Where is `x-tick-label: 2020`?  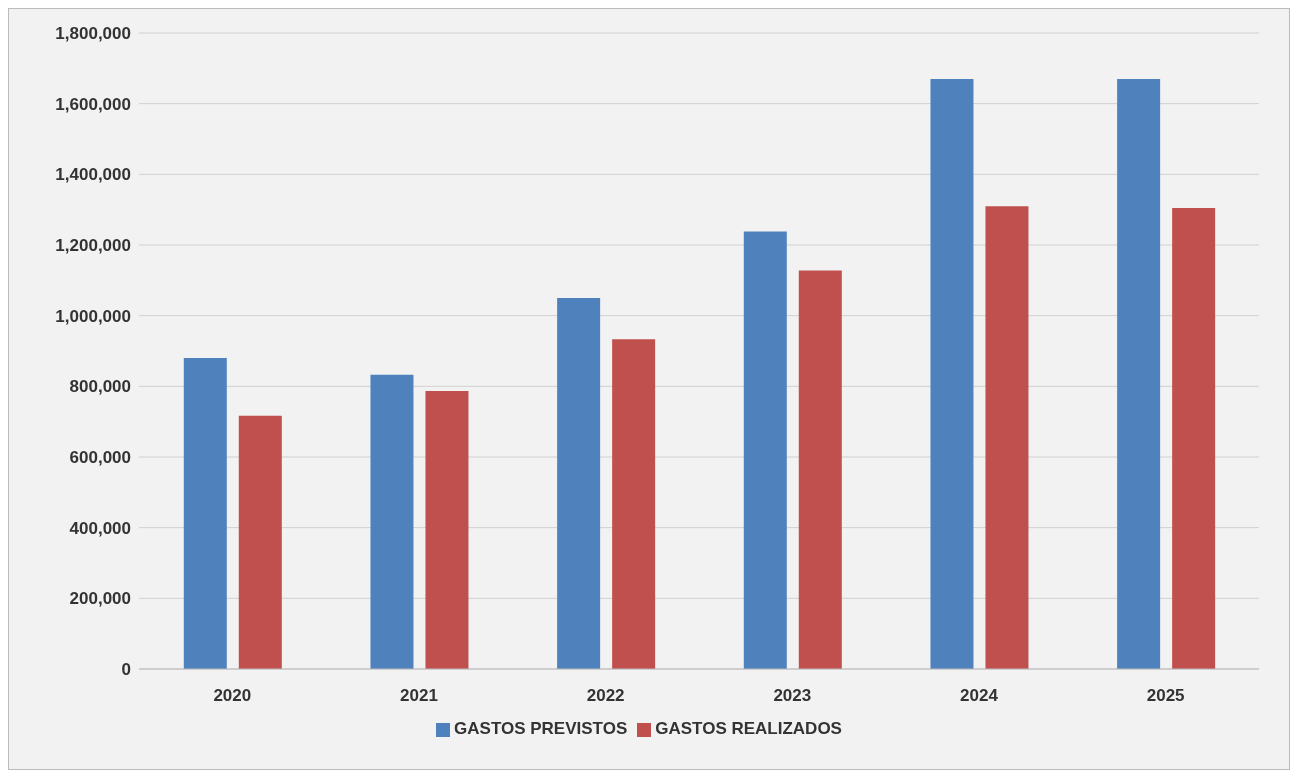
x-tick-label: 2020 is located at coordinates (232, 696).